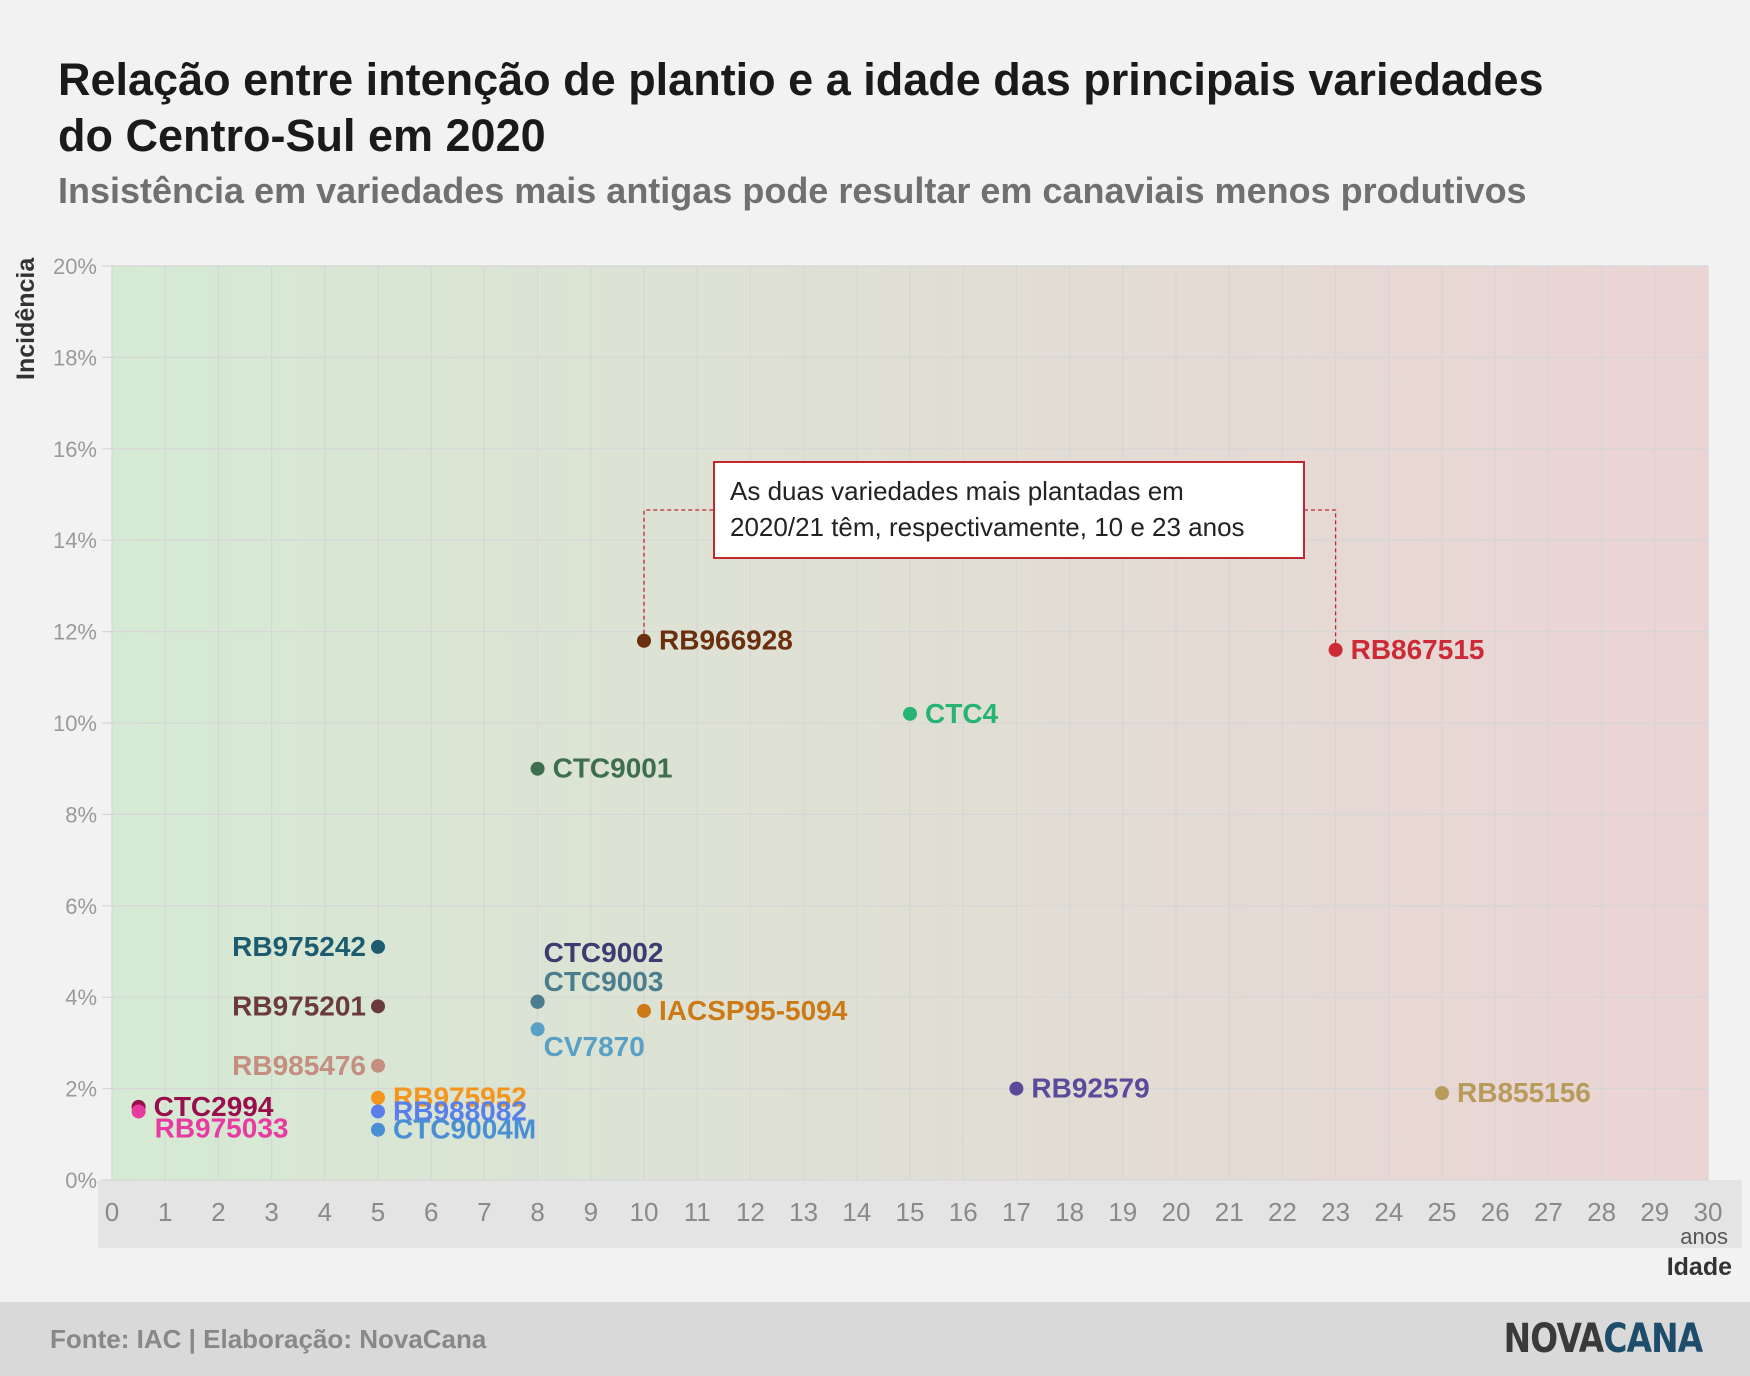 The height and width of the screenshot is (1376, 1750). I want to click on point-ctc9003, so click(537, 1001).